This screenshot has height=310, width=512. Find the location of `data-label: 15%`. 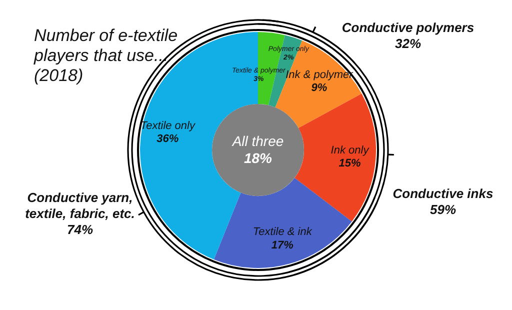

data-label: 15% is located at coordinates (349, 164).